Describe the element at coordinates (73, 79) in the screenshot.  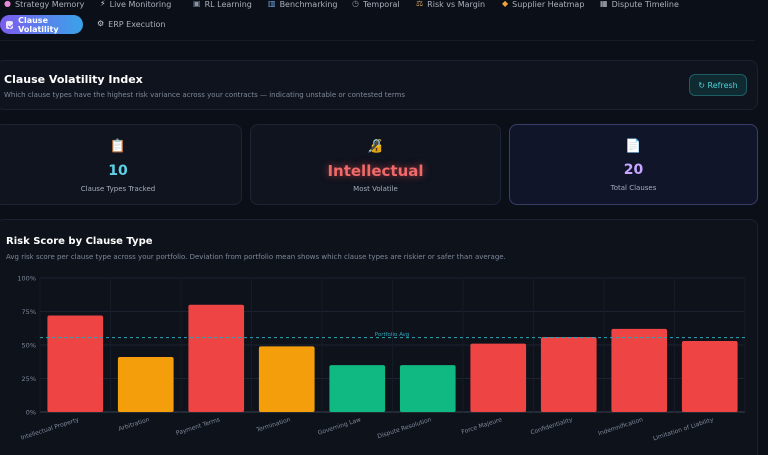
I see `page-title: Clause Volatility Index` at that location.